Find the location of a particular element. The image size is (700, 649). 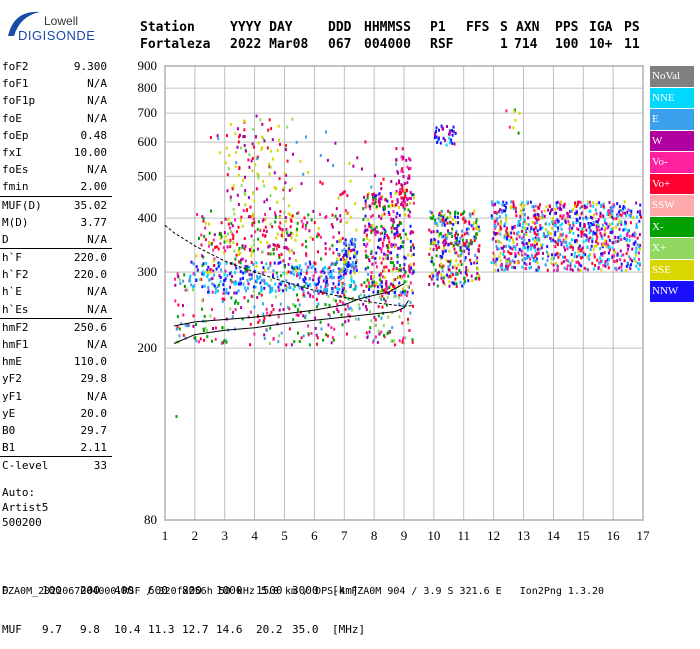

parameter-name: fxI is located at coordinates (12, 152).